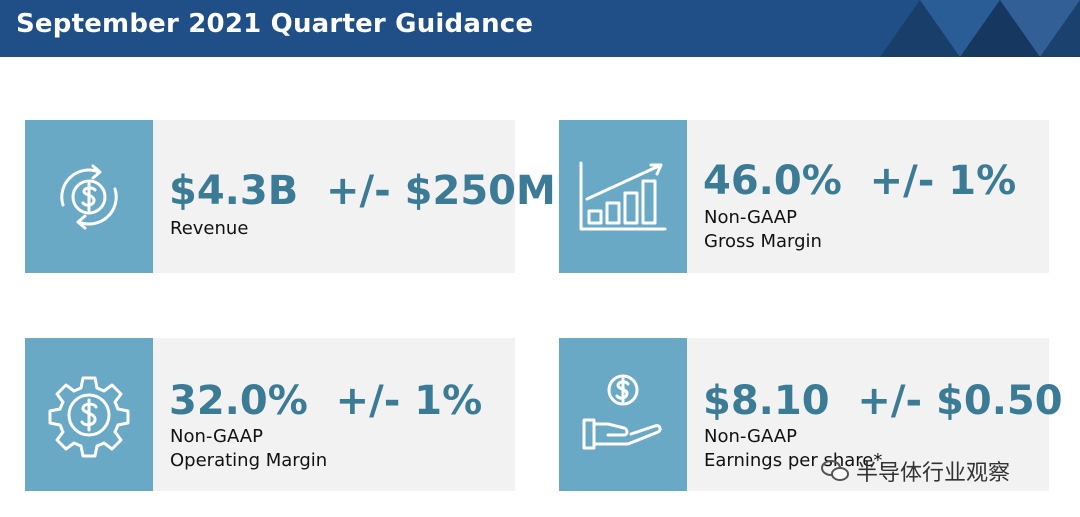  I want to click on dollar-cycle-icon, so click(89, 196).